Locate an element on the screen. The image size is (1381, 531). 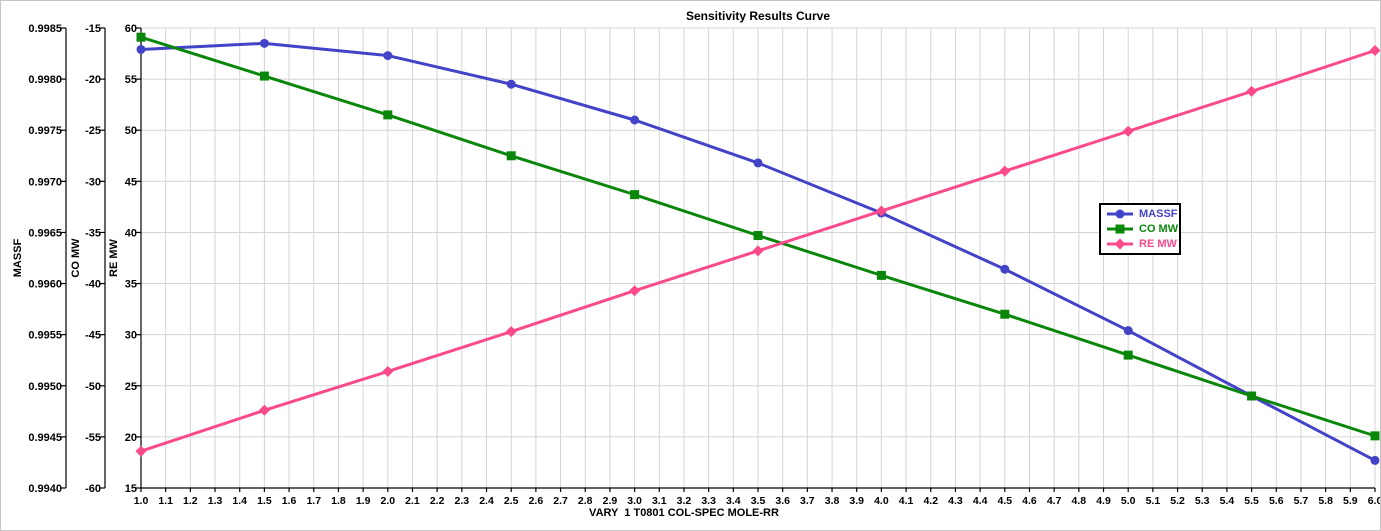
x-tick-label: 4.8 is located at coordinates (1079, 501).